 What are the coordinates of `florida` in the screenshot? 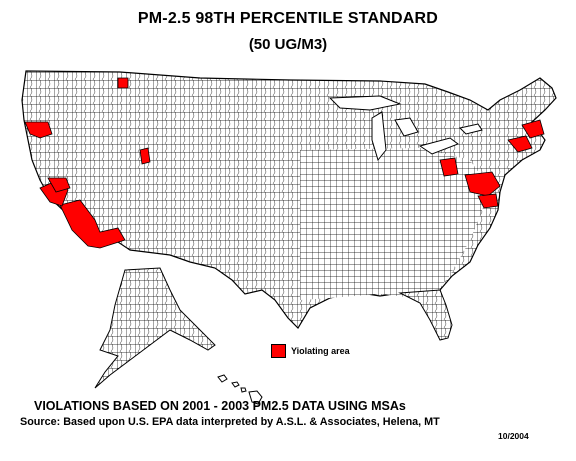 It's located at (425, 315).